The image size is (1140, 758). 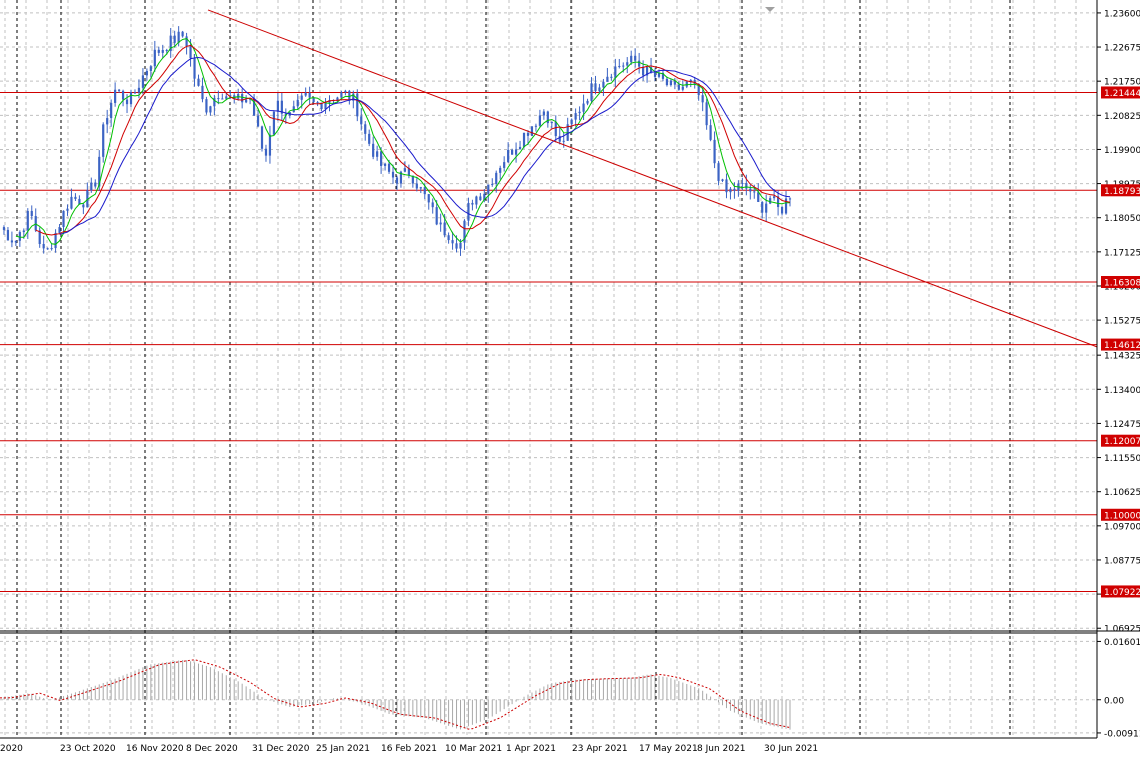 What do you see at coordinates (600, 749) in the screenshot?
I see `time-tick-label: 23 Apr 2021` at bounding box center [600, 749].